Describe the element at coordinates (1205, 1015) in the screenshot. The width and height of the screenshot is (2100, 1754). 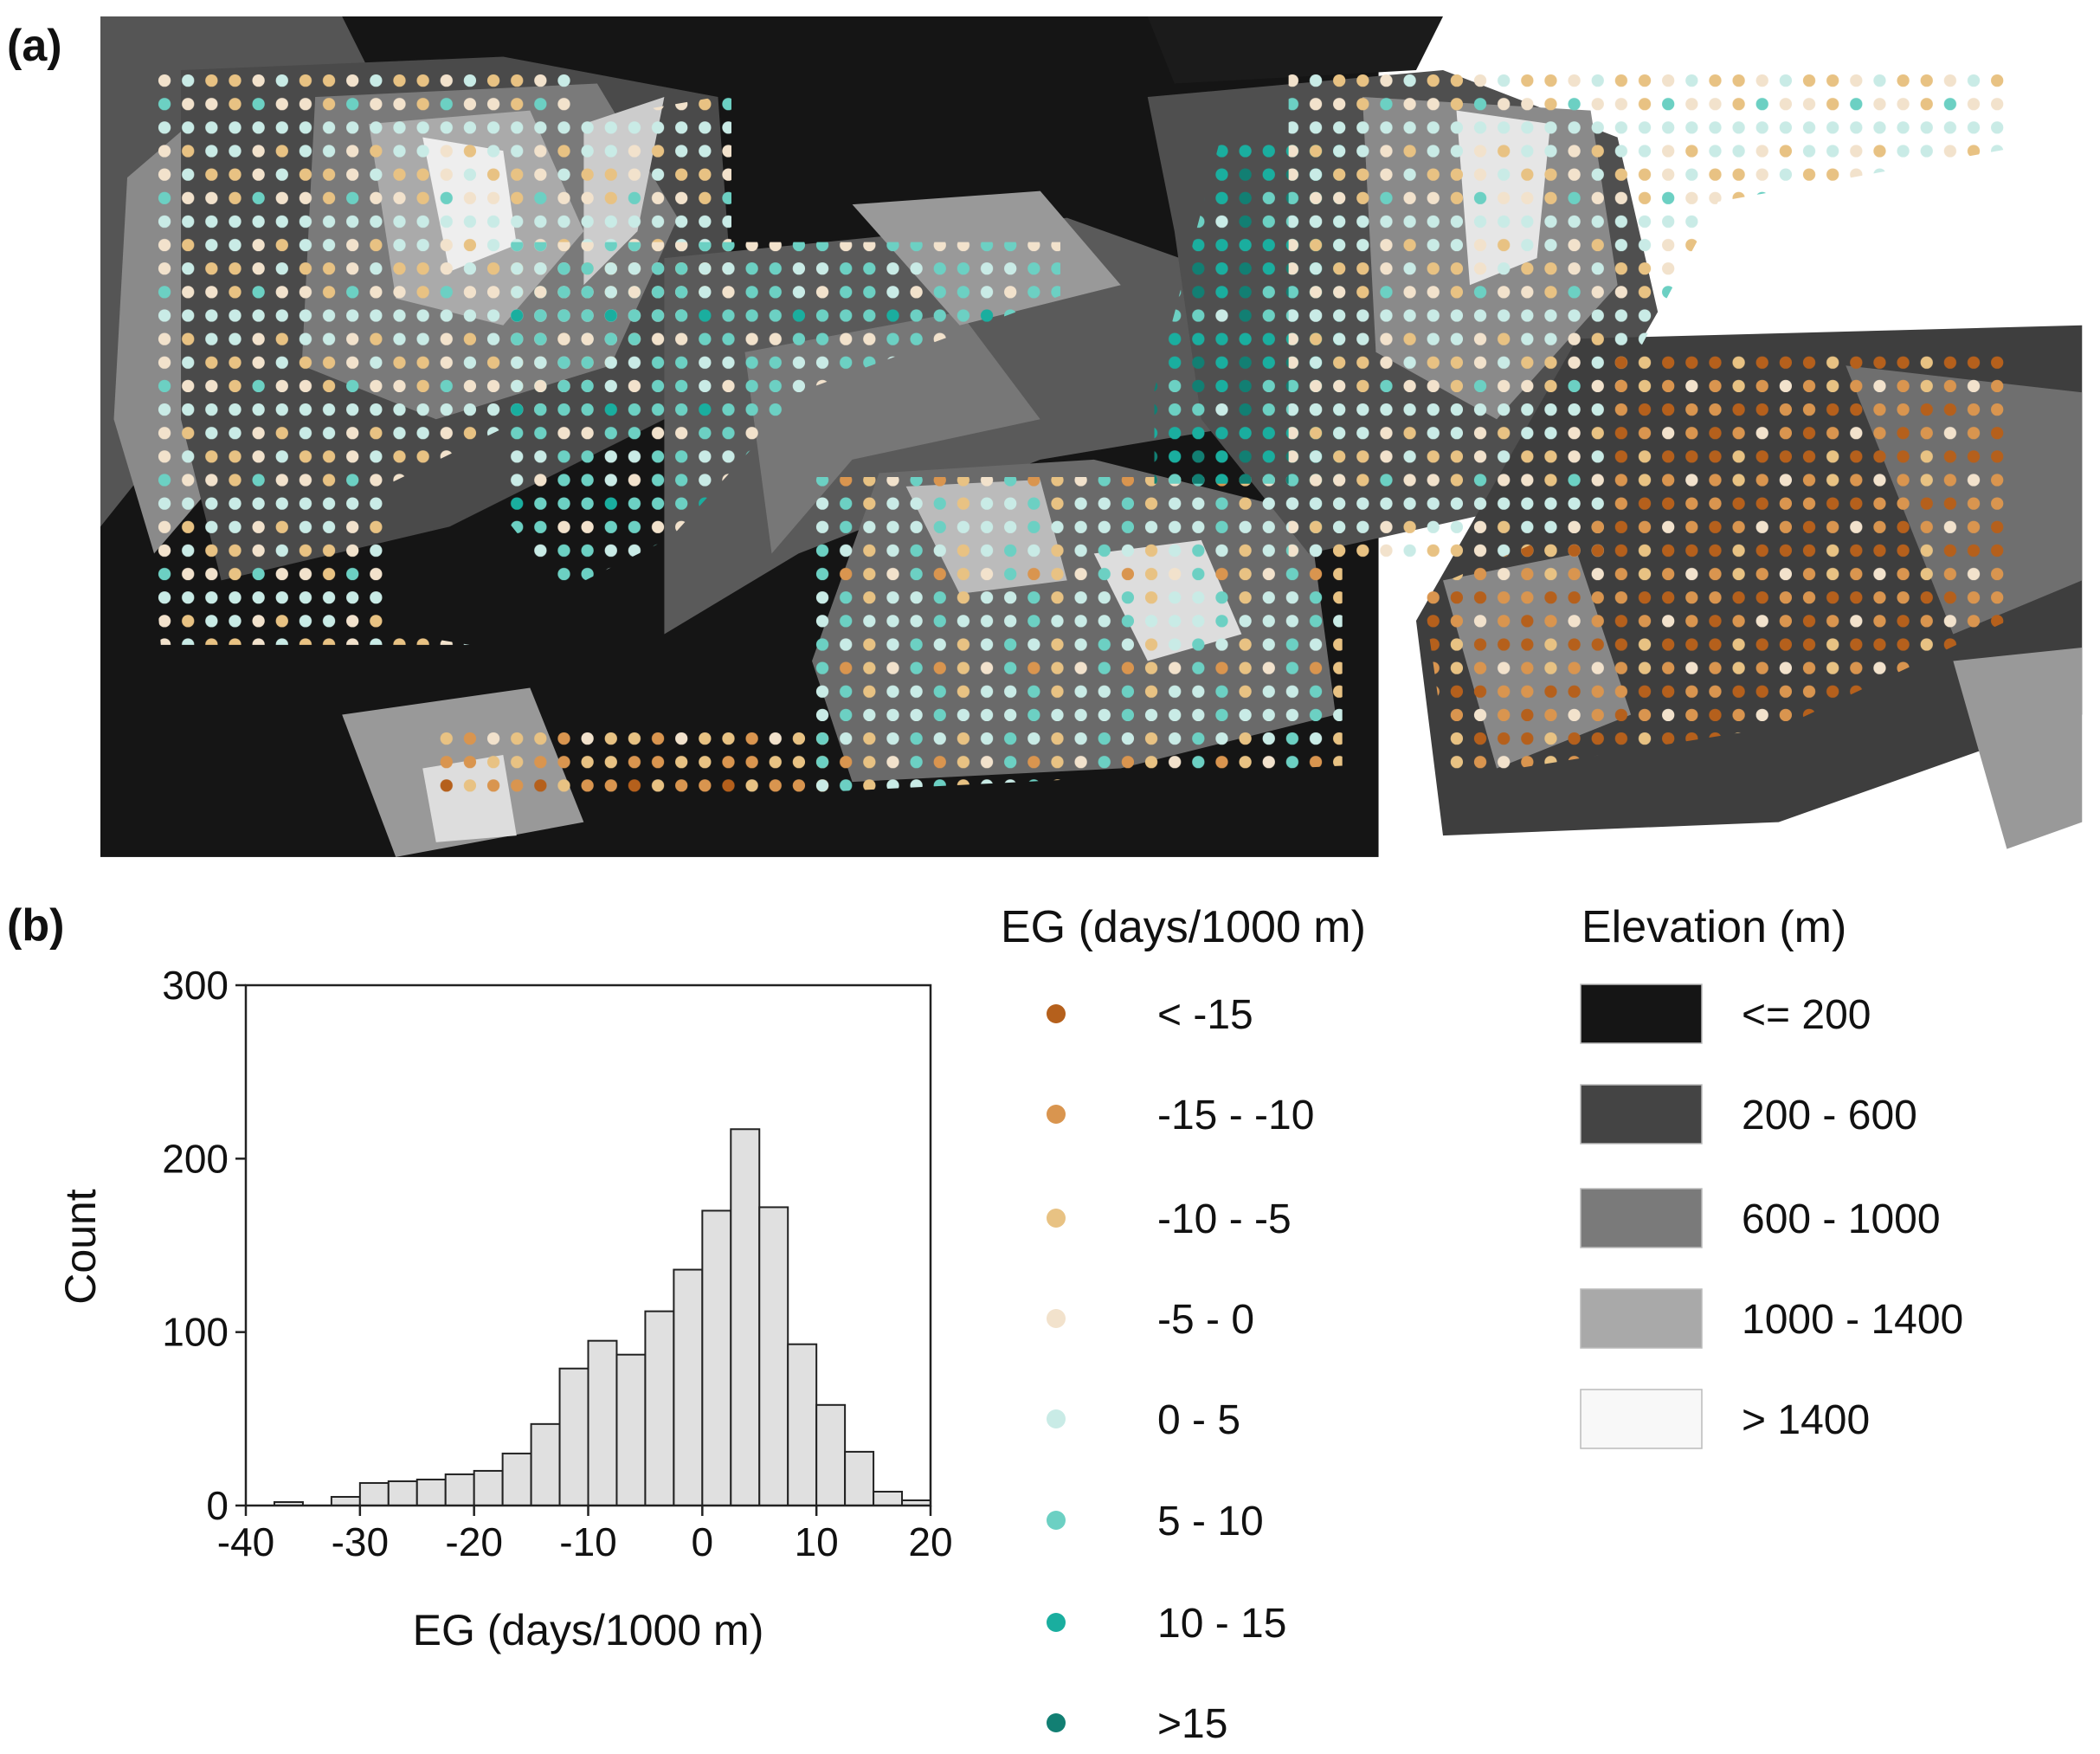
I see `legend-label: < -15` at that location.